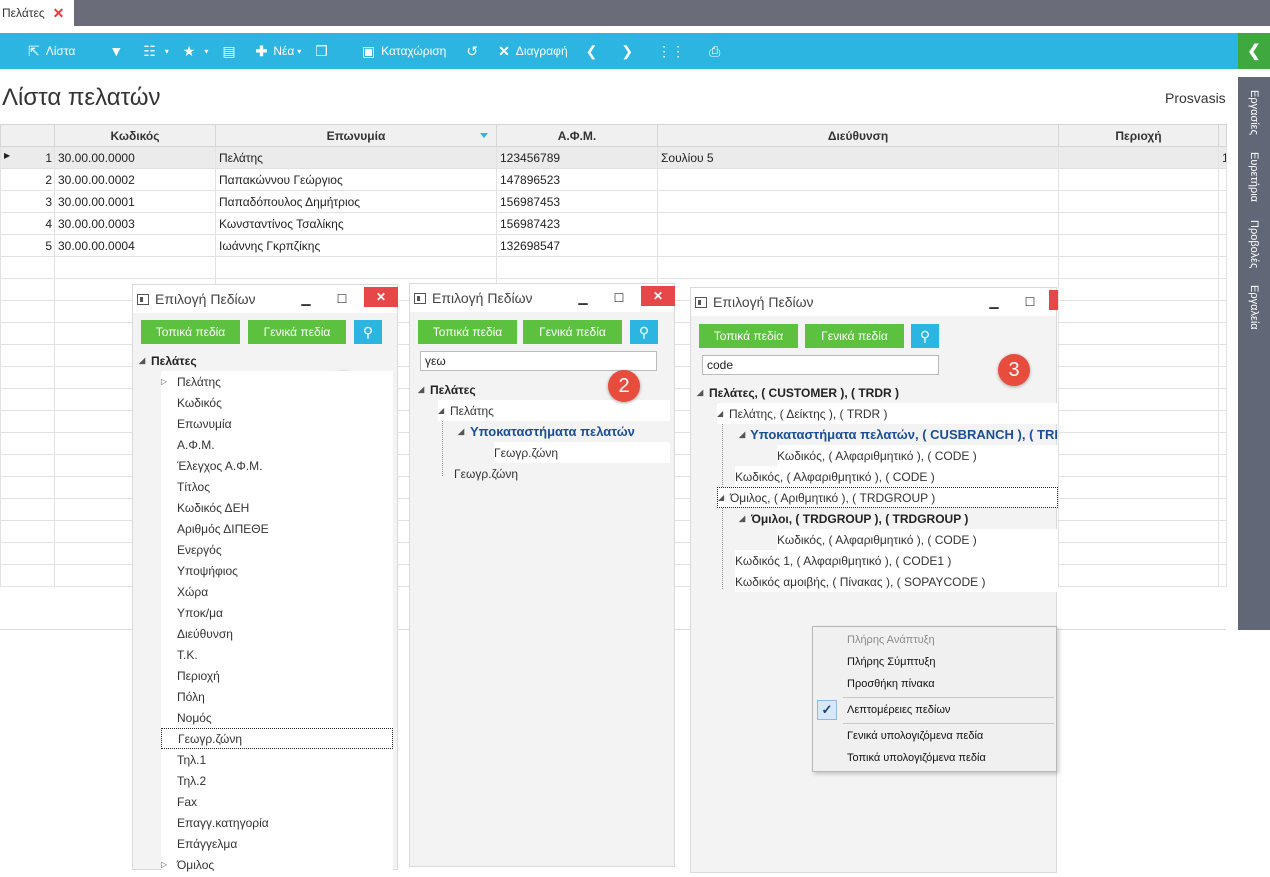  I want to click on tree-item: ◢ Πελάτης, ( Δείκτης ), ( TRDR ), so click(887, 413).